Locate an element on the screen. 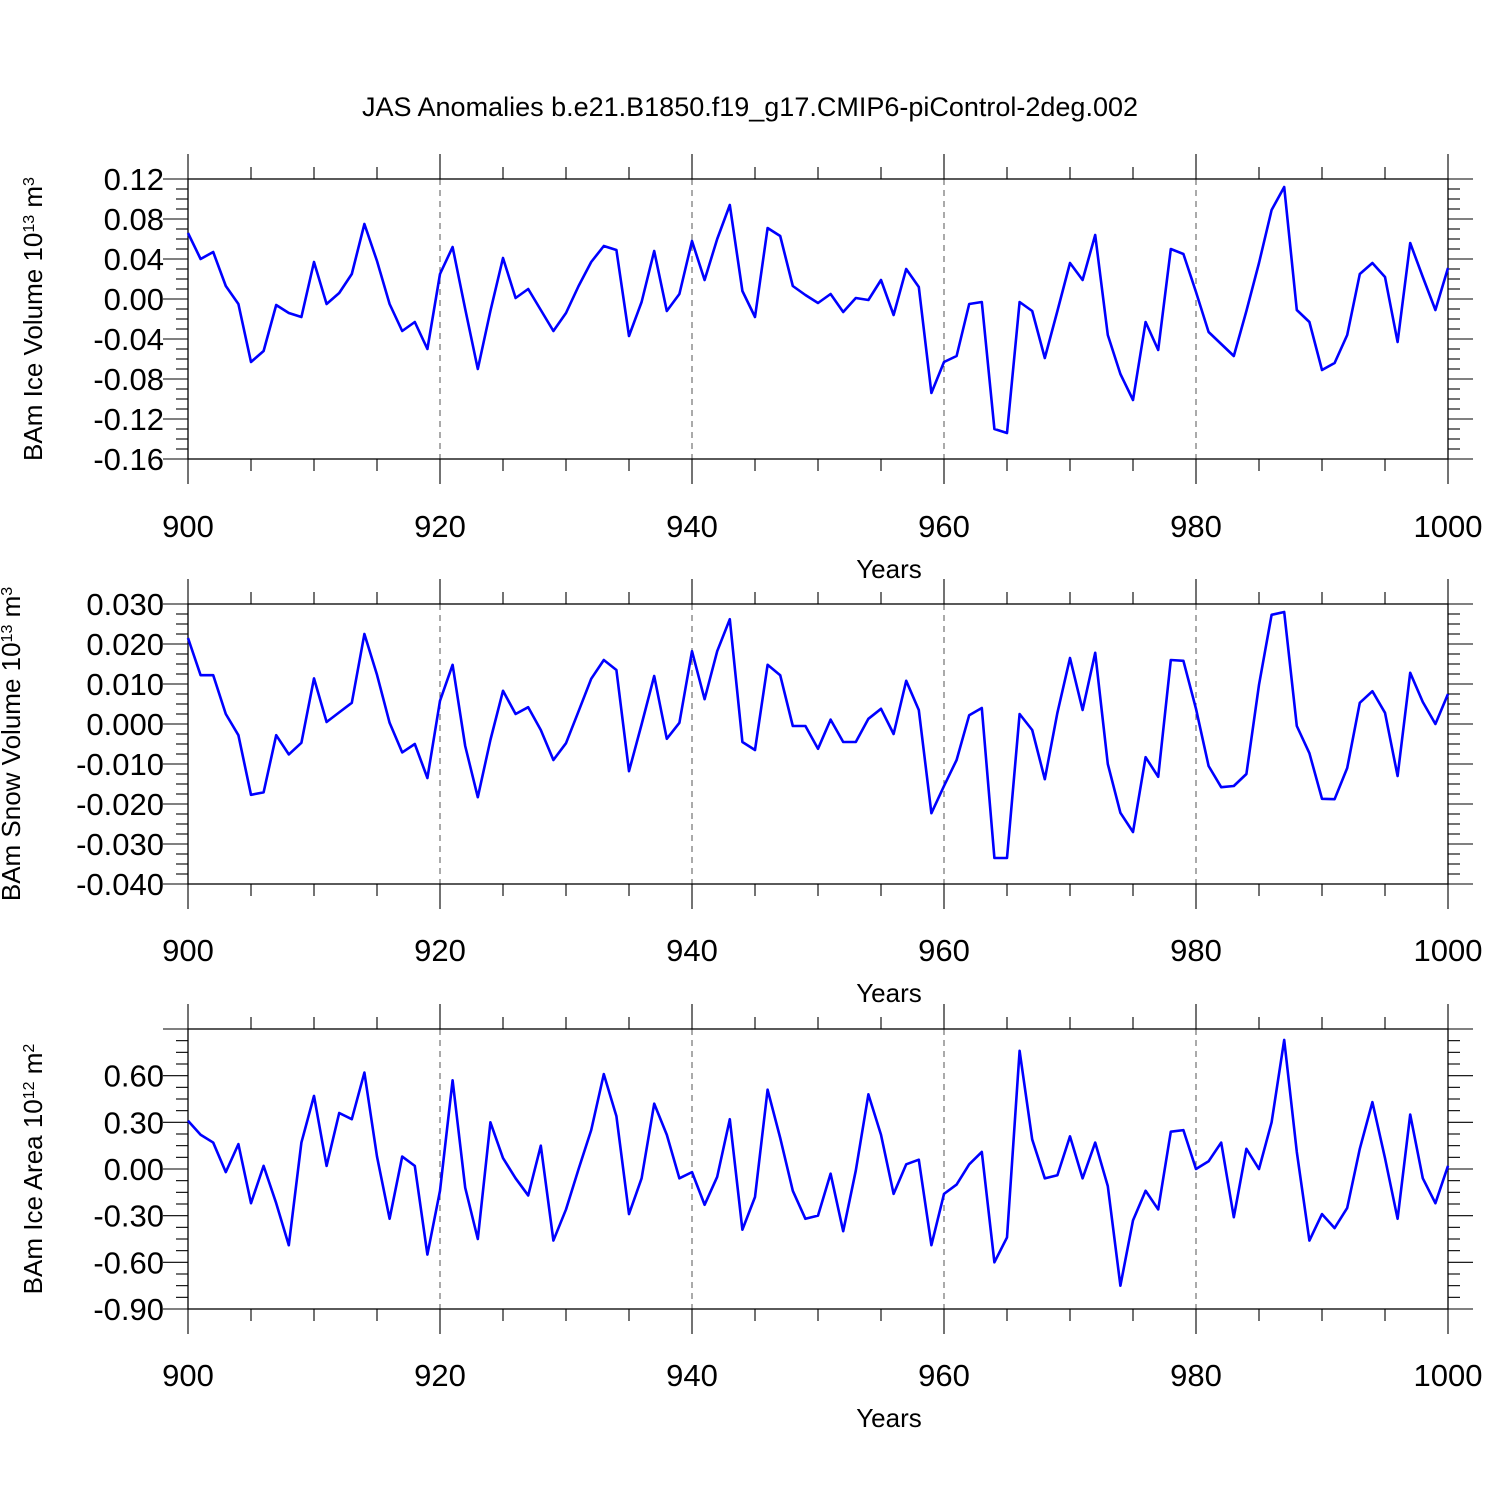 The image size is (1500, 1500). y-axis-label-superscript: 12 is located at coordinates (29, 1090).